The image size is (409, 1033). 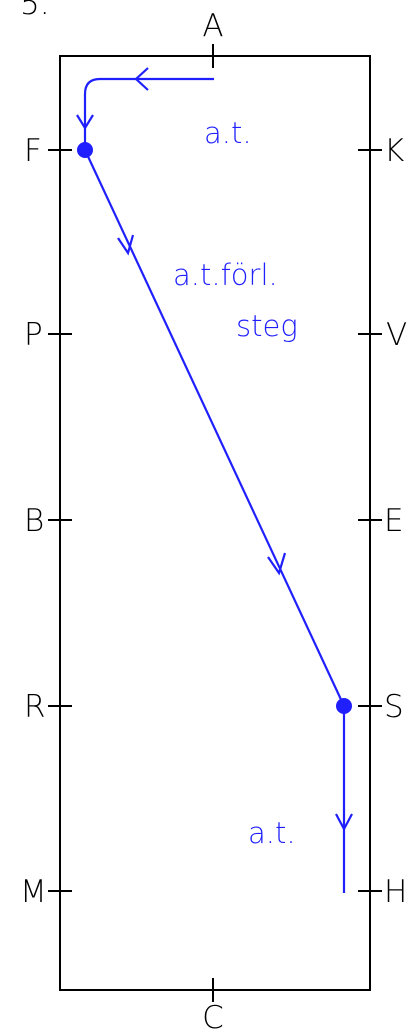 I want to click on letter-left-5: M, so click(x=33, y=892).